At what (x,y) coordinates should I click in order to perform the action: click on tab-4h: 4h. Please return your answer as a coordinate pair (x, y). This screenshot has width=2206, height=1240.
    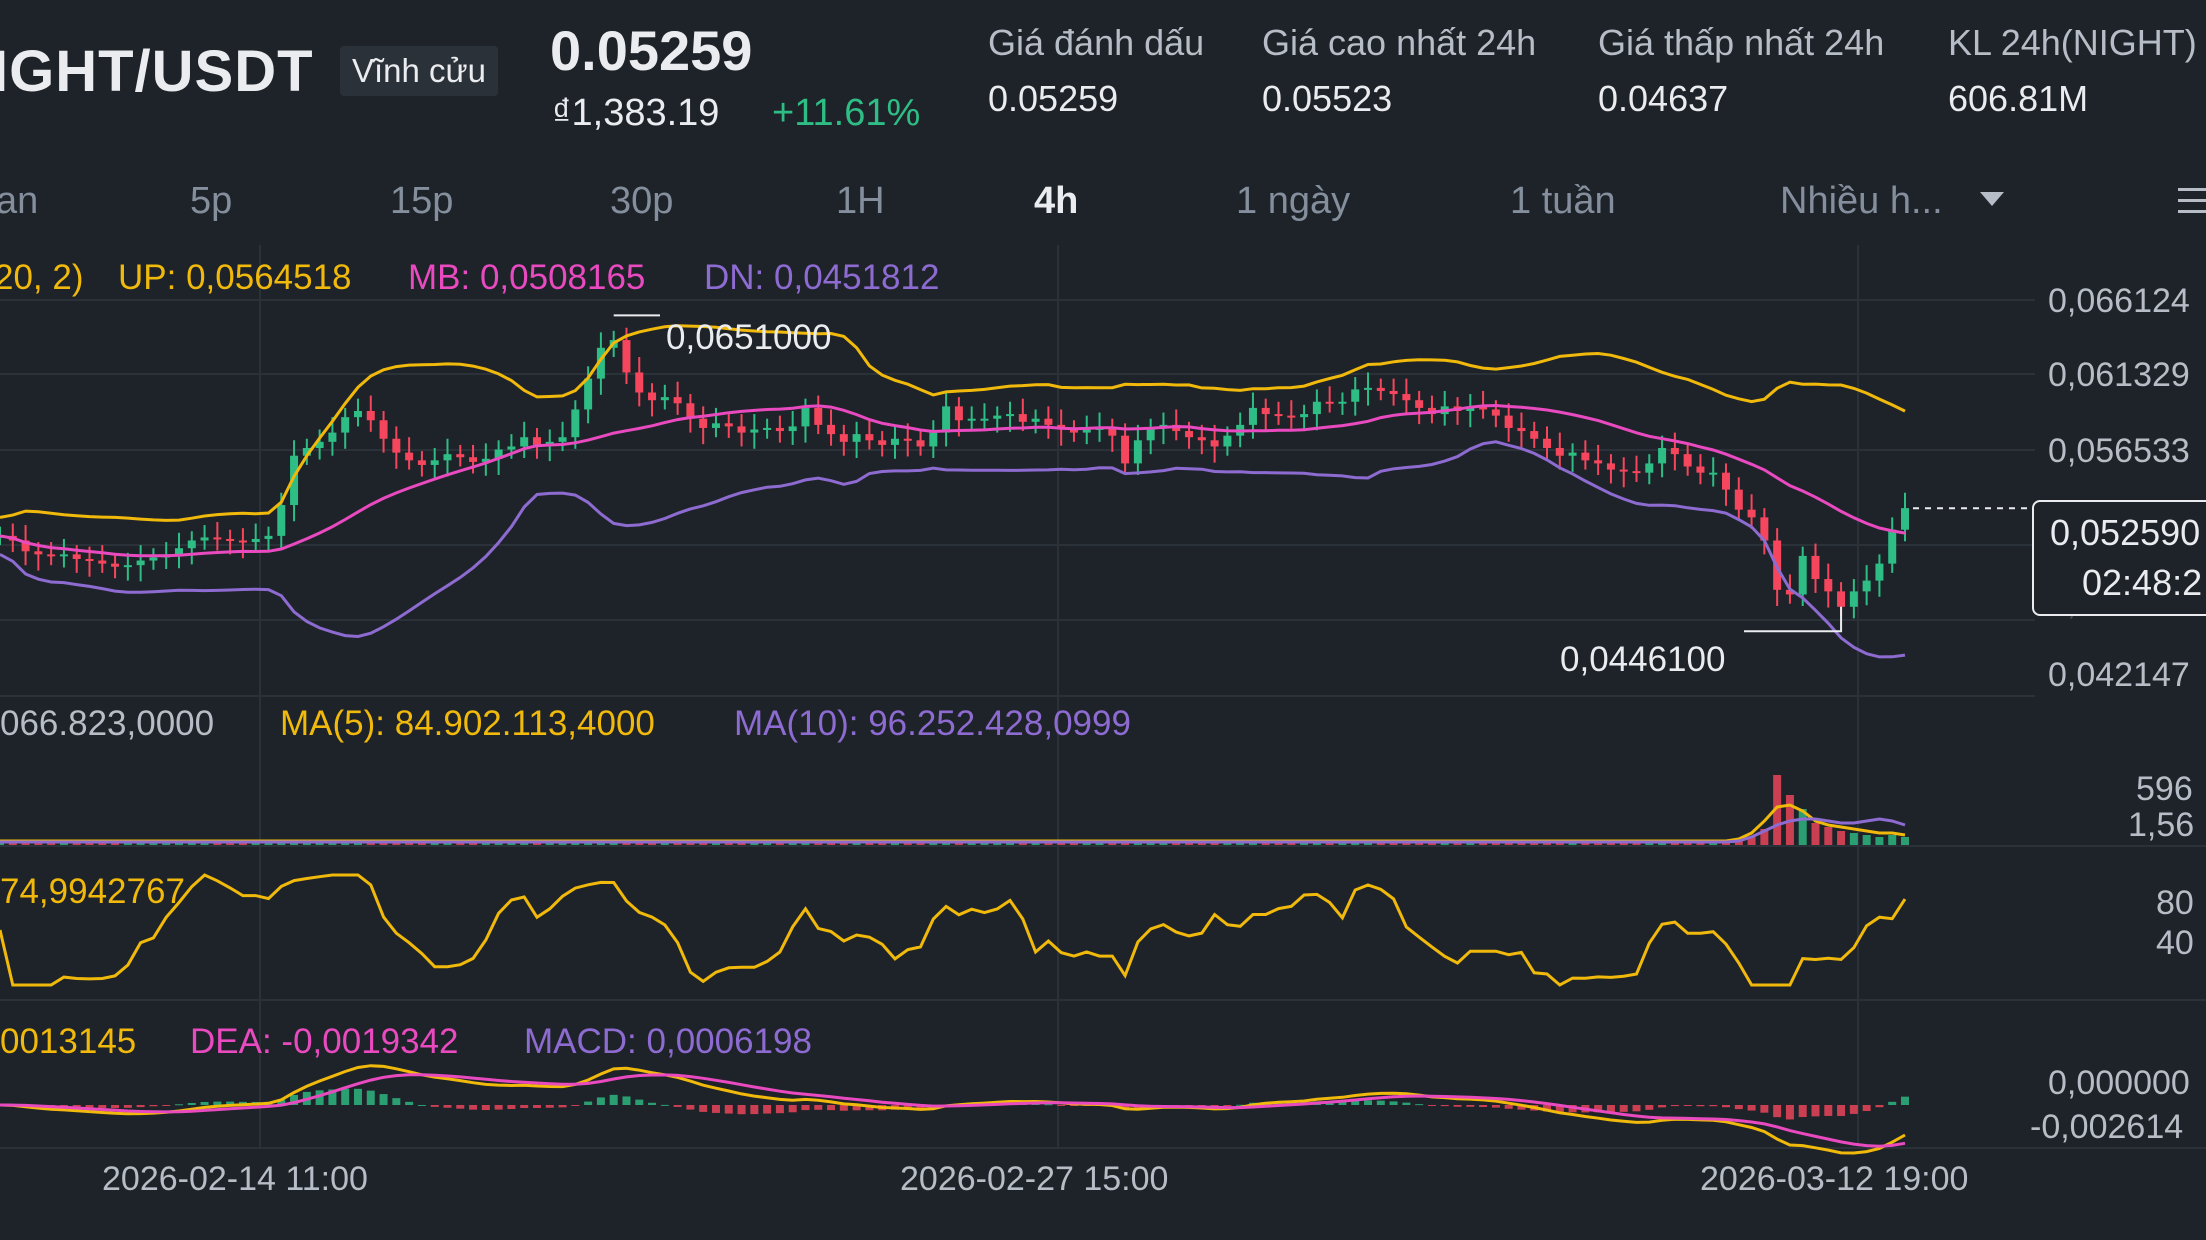
    Looking at the image, I should click on (1056, 201).